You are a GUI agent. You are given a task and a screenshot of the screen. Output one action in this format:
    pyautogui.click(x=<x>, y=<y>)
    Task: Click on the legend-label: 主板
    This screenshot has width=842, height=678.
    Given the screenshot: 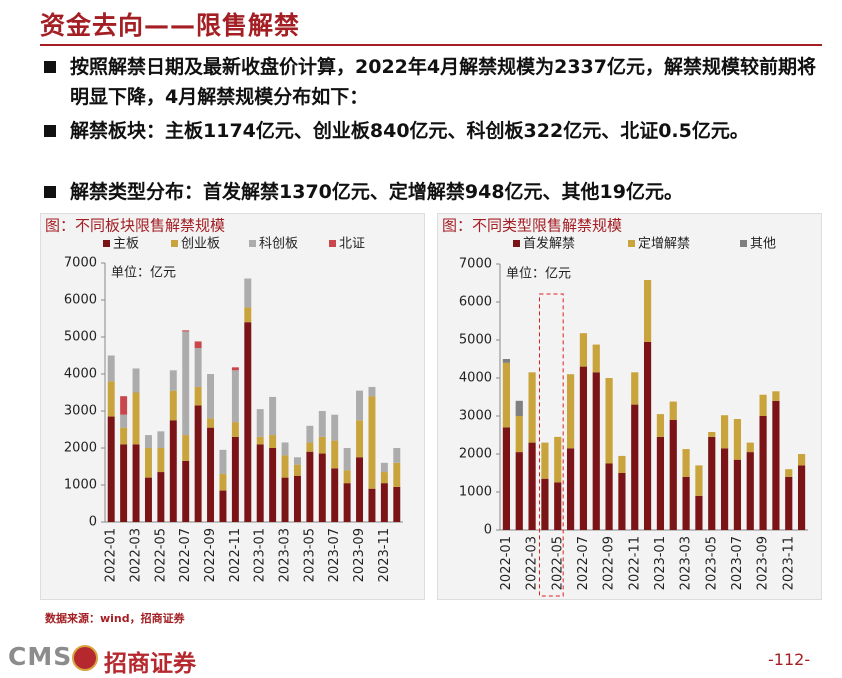 What is the action you would take?
    pyautogui.click(x=126, y=244)
    